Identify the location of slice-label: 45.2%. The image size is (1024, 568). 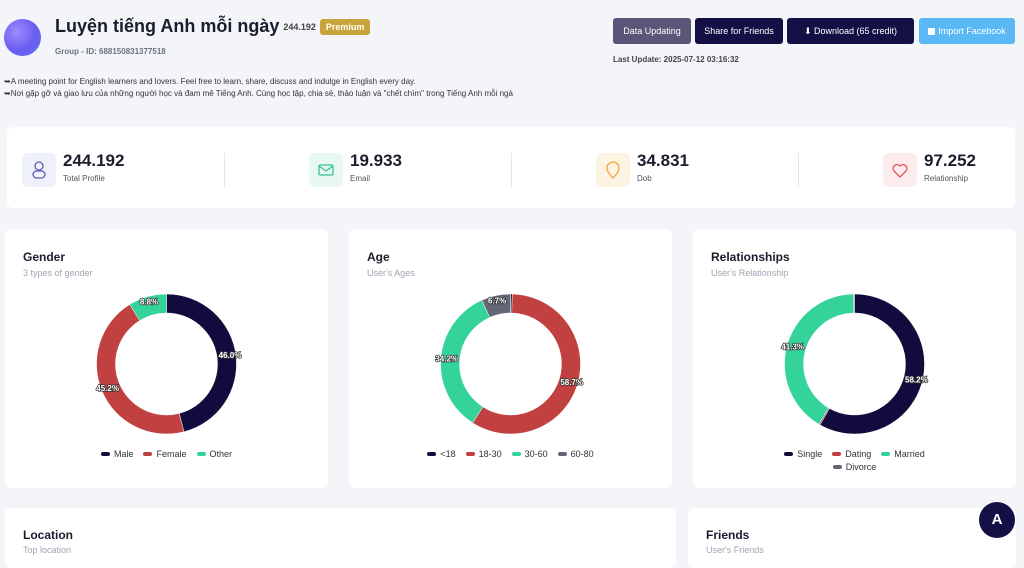
(107, 388).